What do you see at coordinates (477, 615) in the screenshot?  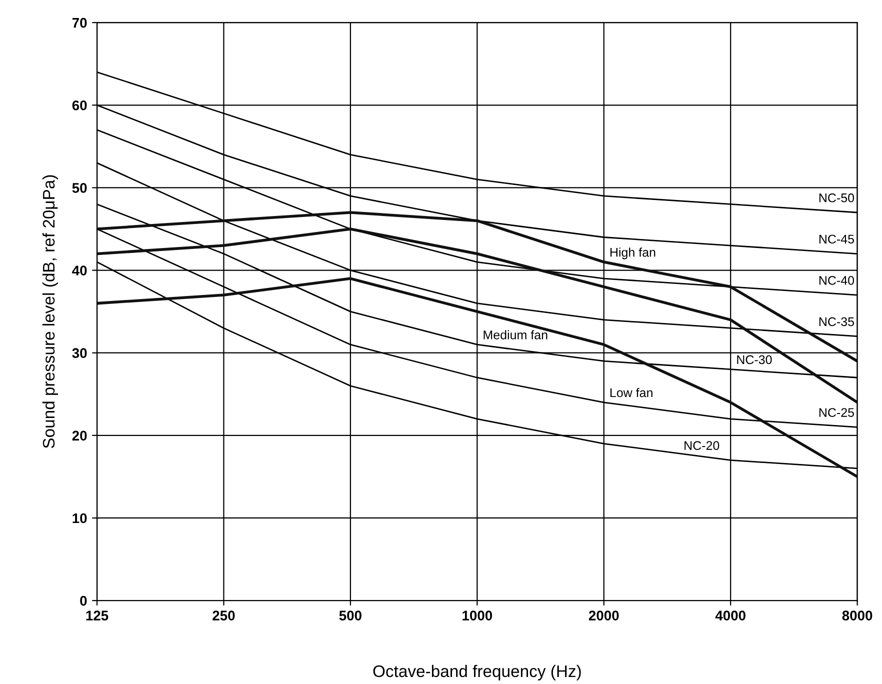 I see `x-tick-label: 1000` at bounding box center [477, 615].